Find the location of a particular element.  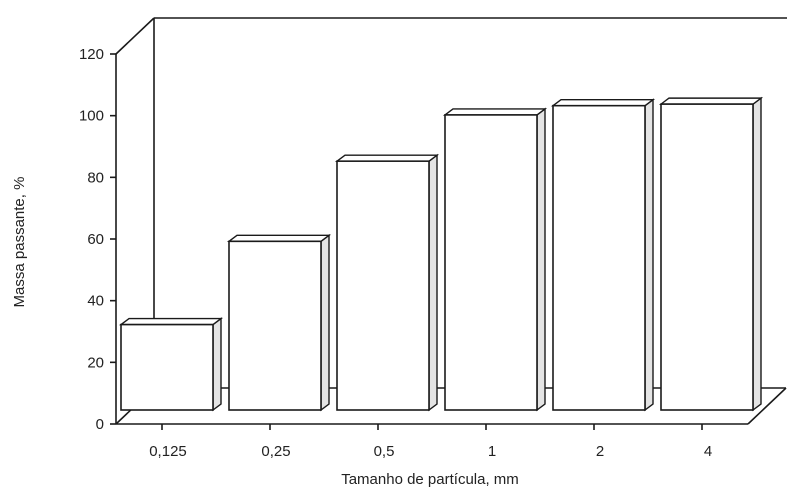

y-tick-label: 120 is located at coordinates (91, 54).